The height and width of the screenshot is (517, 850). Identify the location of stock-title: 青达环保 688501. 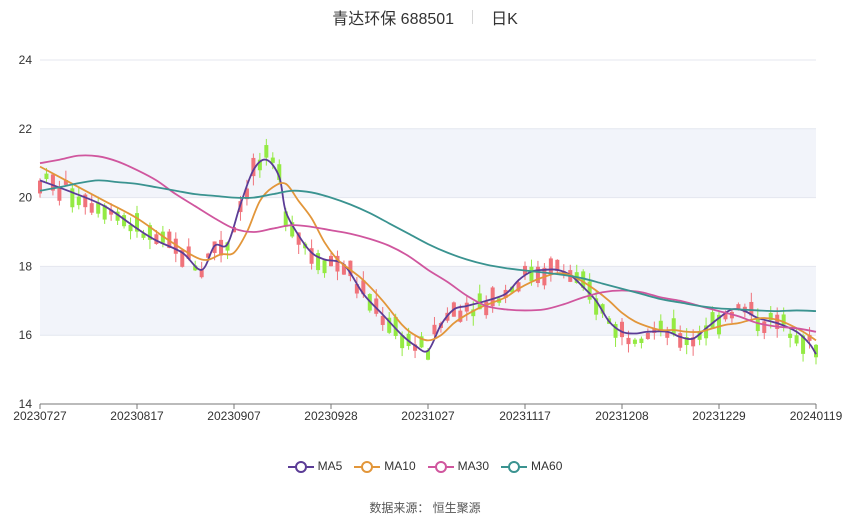
(393, 19).